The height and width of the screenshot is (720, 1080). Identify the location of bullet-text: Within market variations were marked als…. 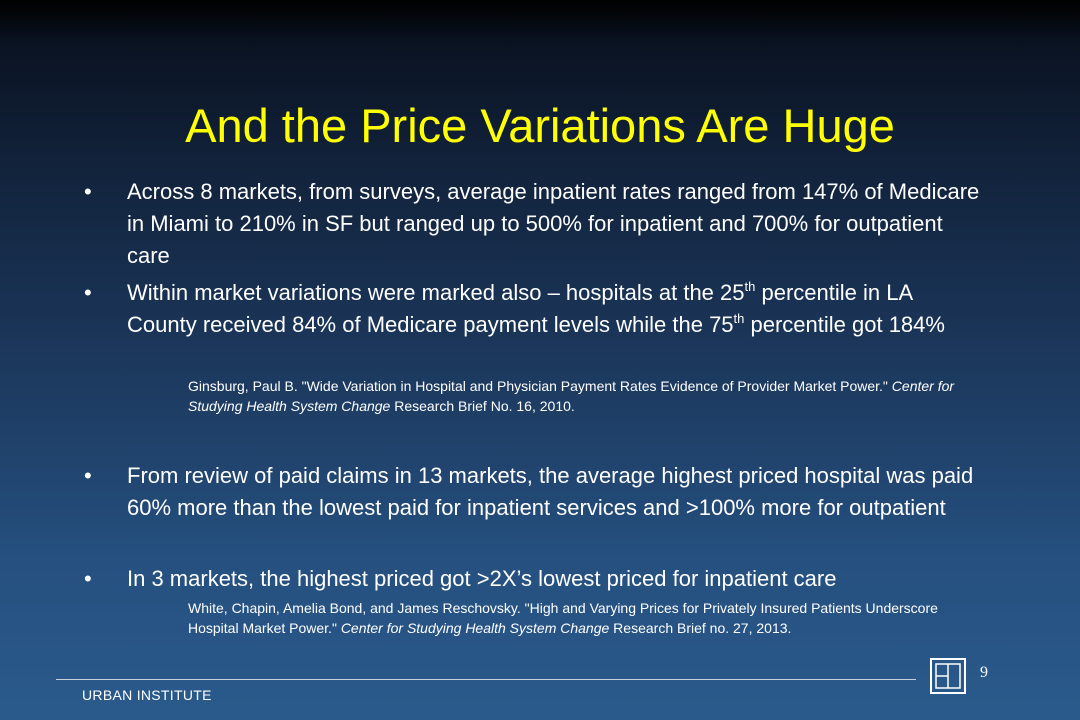
(536, 308).